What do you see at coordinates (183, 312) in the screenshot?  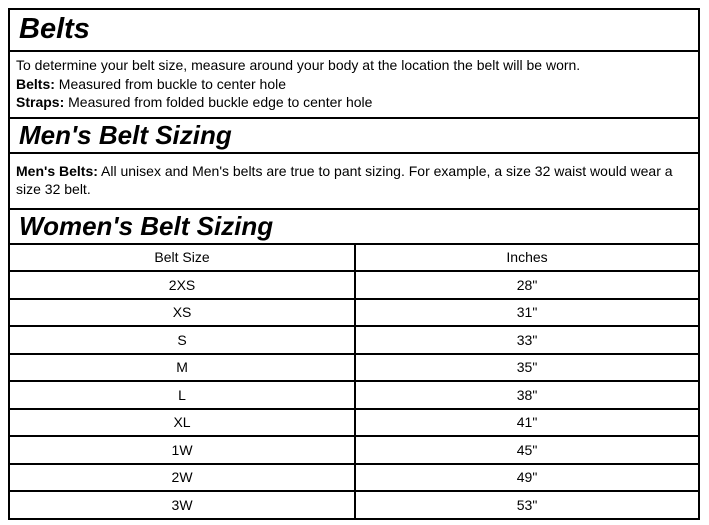 I see `belt-size-value: XS` at bounding box center [183, 312].